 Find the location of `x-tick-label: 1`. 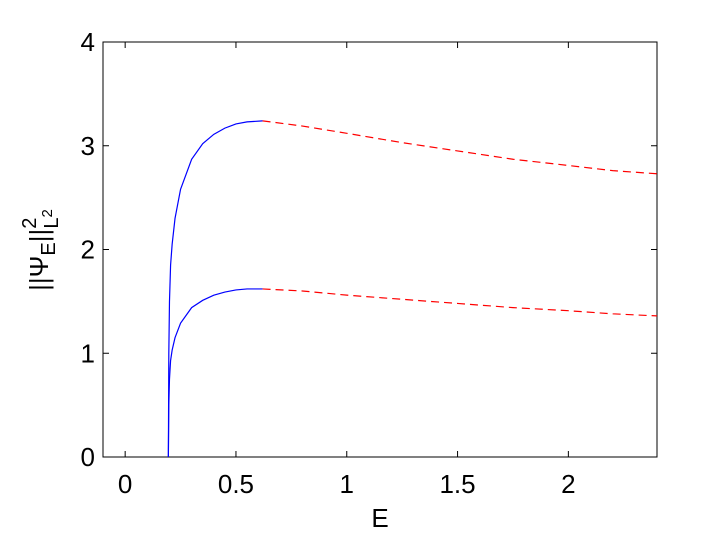

x-tick-label: 1 is located at coordinates (347, 484).